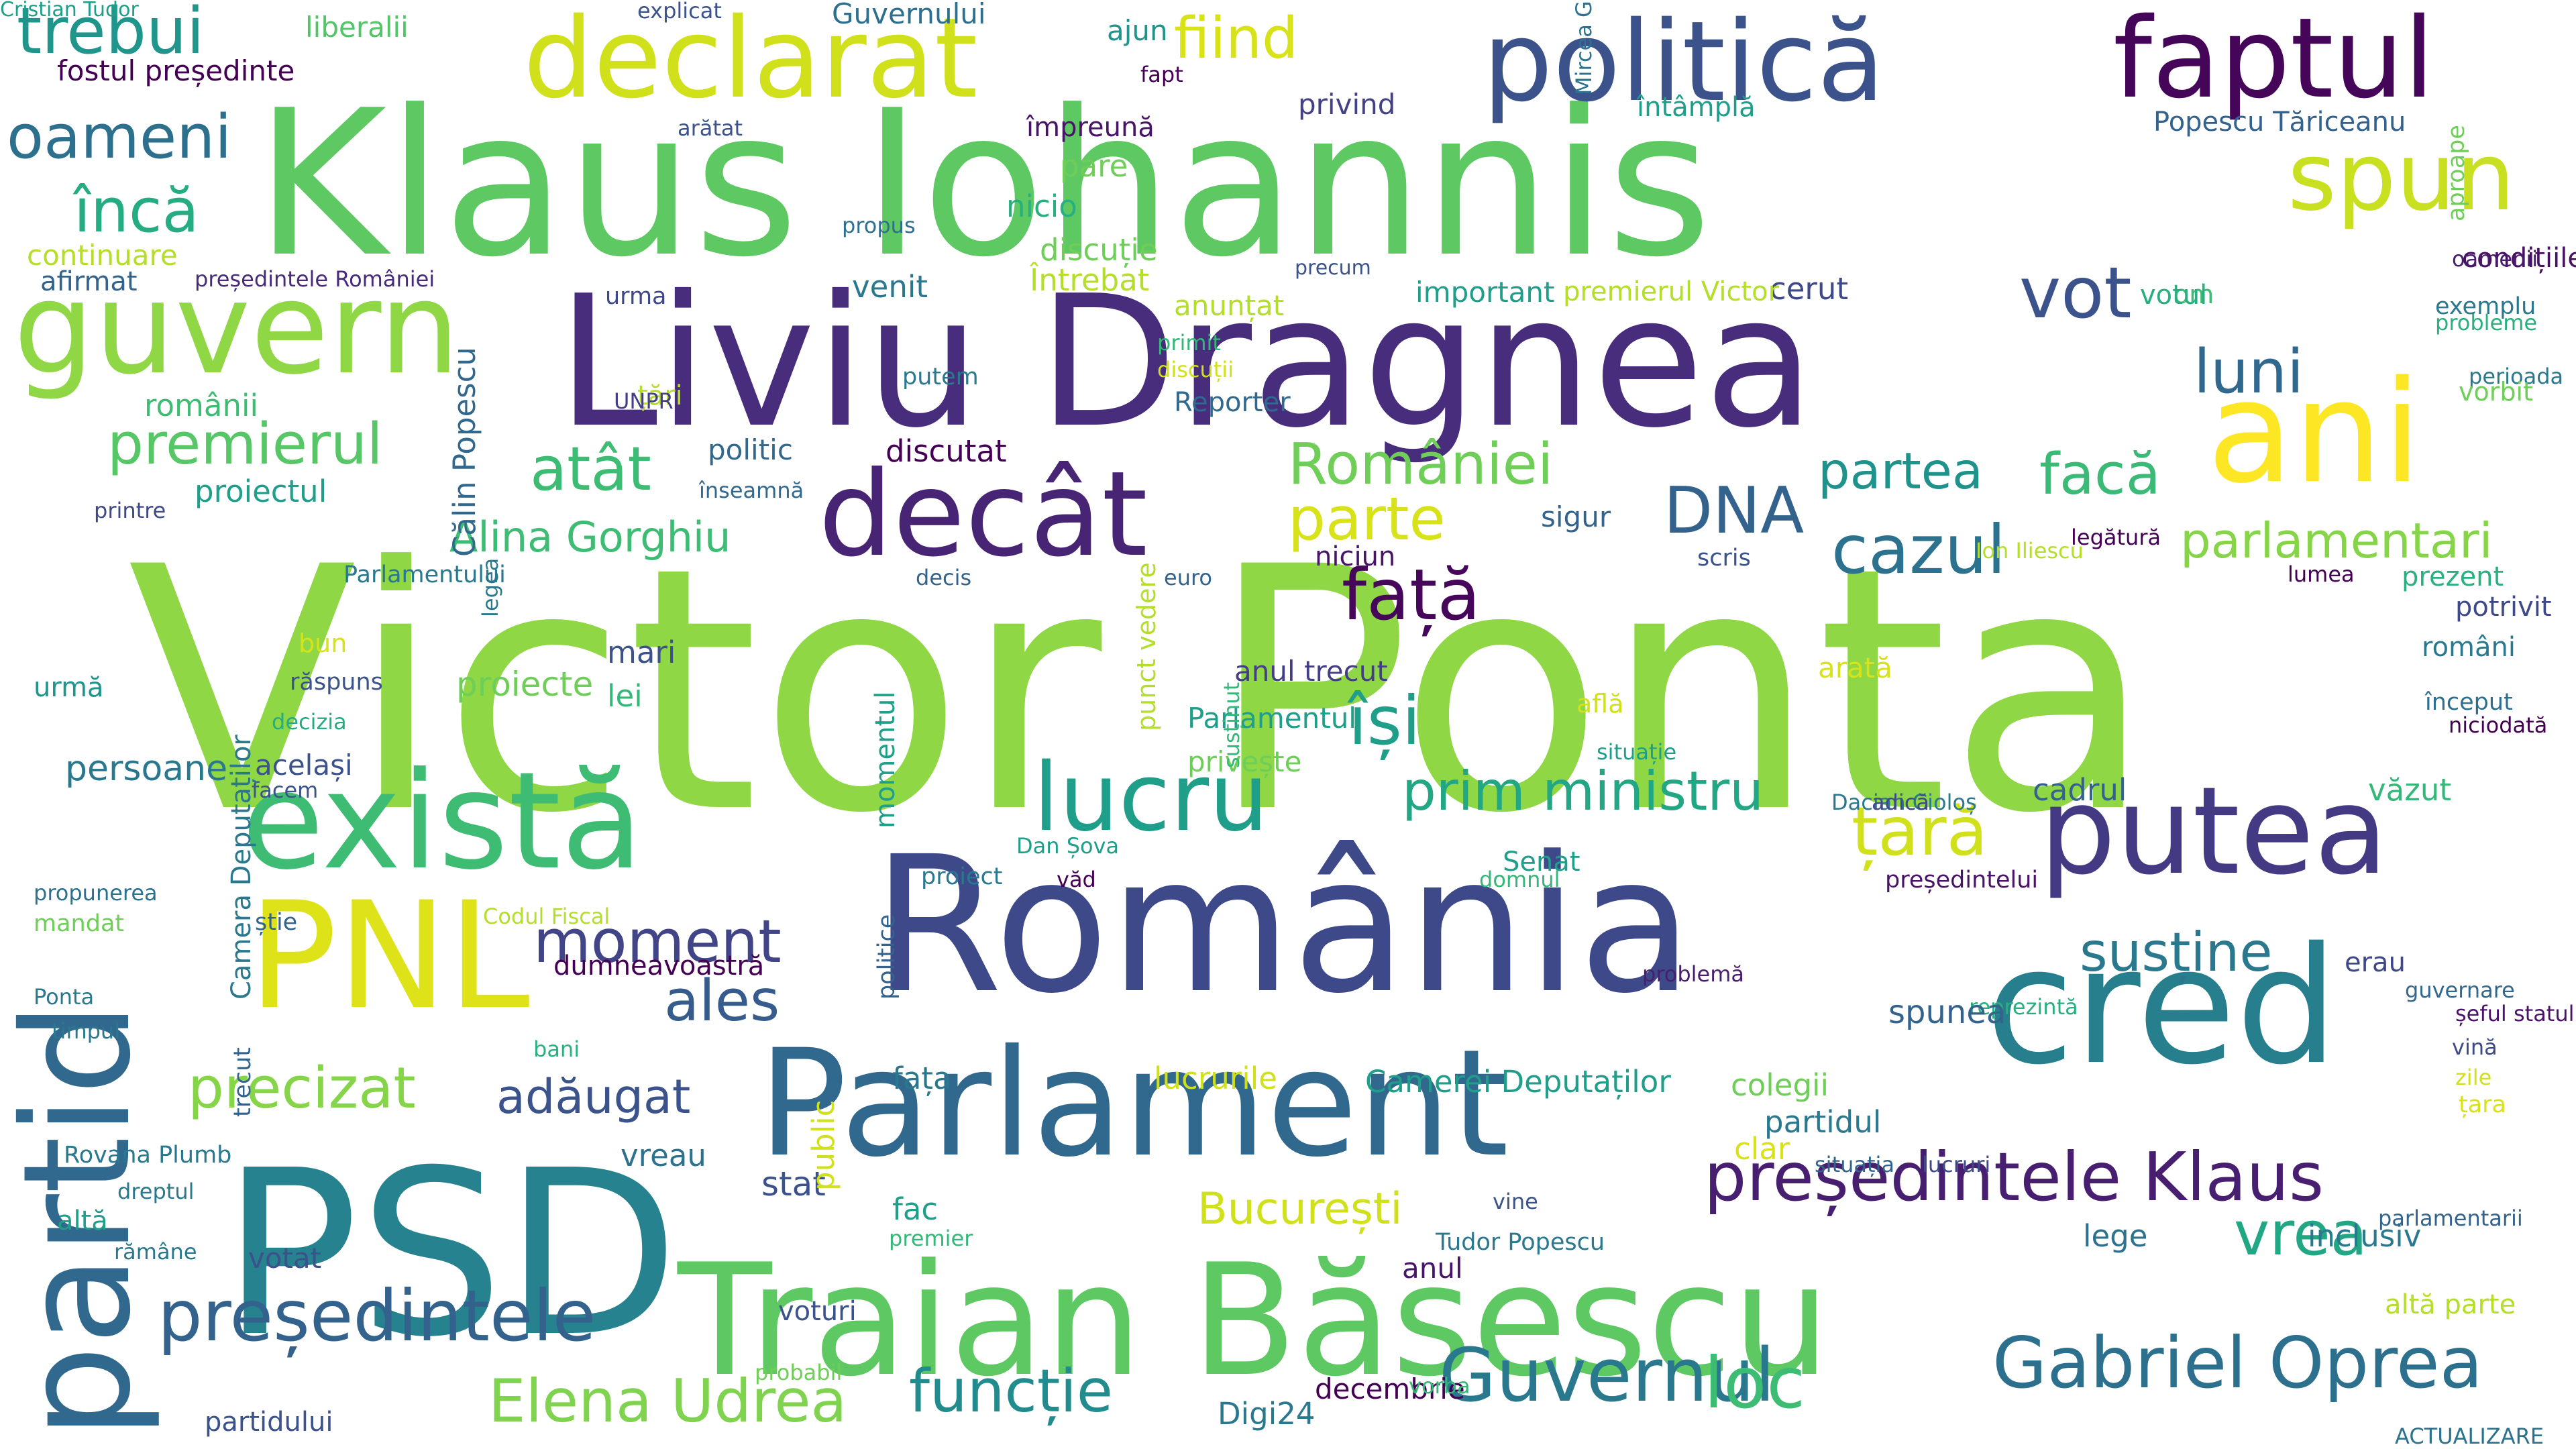 The height and width of the screenshot is (1449, 2576). Describe the element at coordinates (304, 765) in the screenshot. I see `word-acelasi: același` at that location.